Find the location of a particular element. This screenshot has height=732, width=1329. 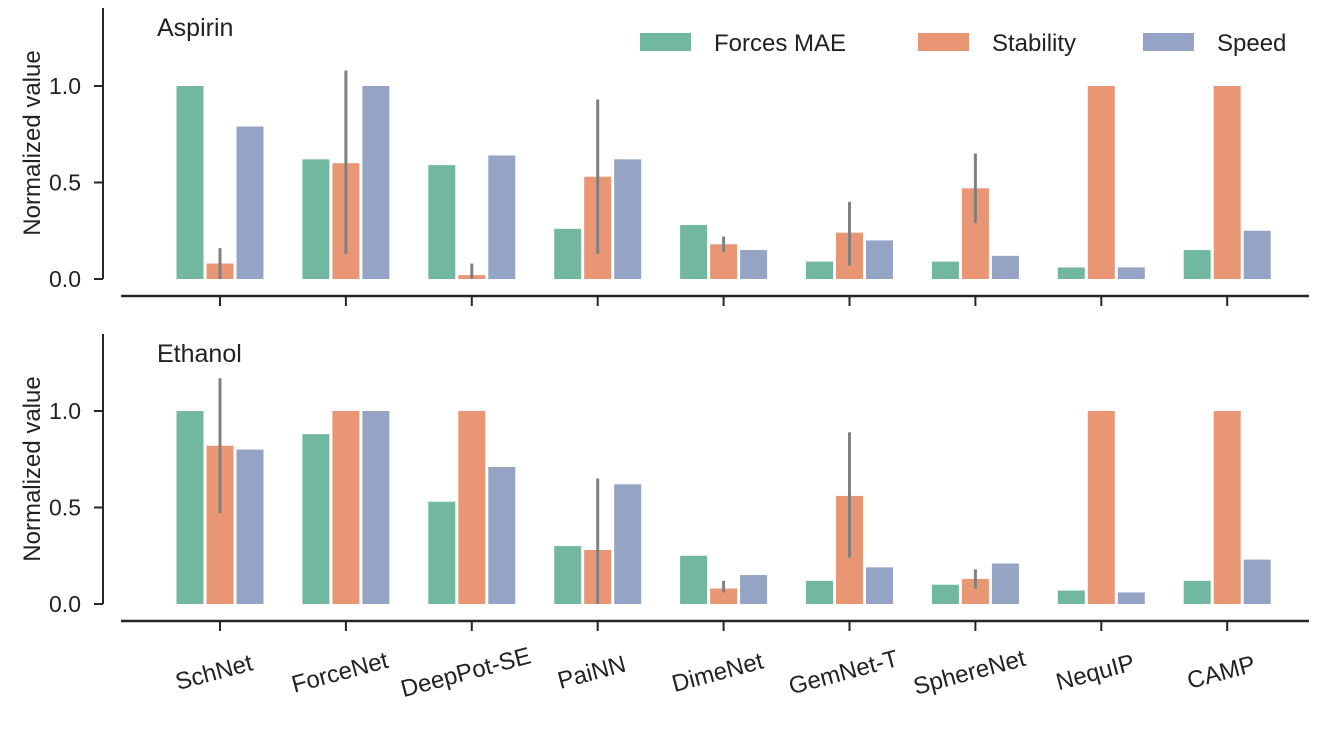

ethanol-bar-forces-mae-schnet is located at coordinates (190, 507).